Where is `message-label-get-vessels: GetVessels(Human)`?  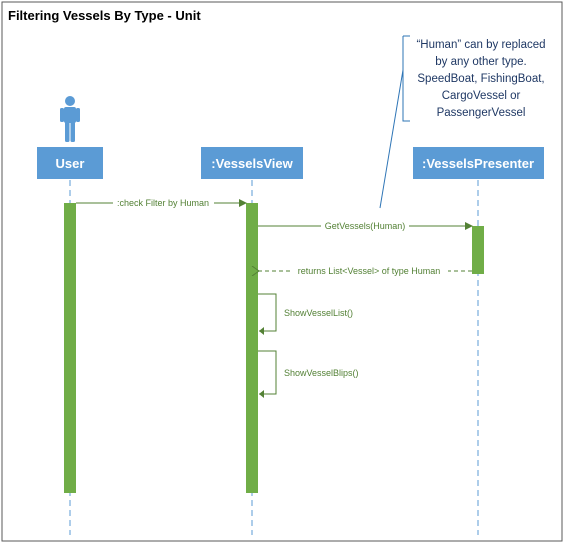 message-label-get-vessels: GetVessels(Human) is located at coordinates (365, 226).